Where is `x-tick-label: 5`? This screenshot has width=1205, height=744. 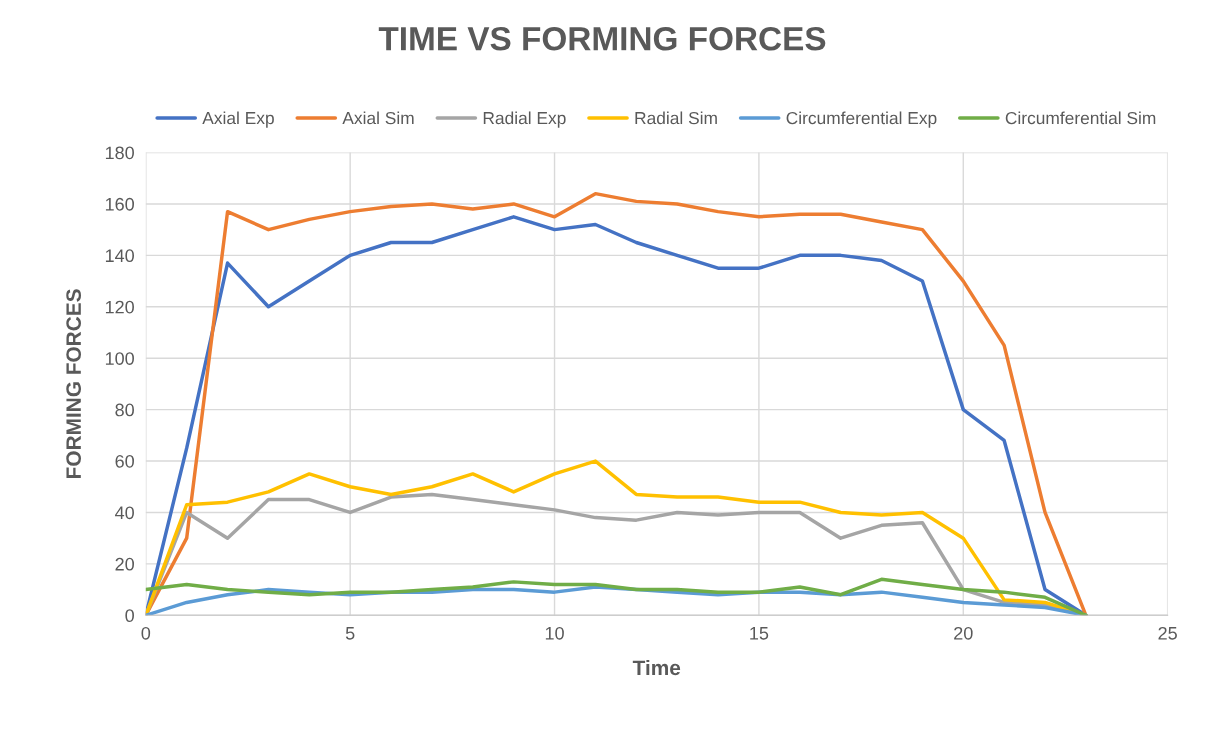 x-tick-label: 5 is located at coordinates (350, 633).